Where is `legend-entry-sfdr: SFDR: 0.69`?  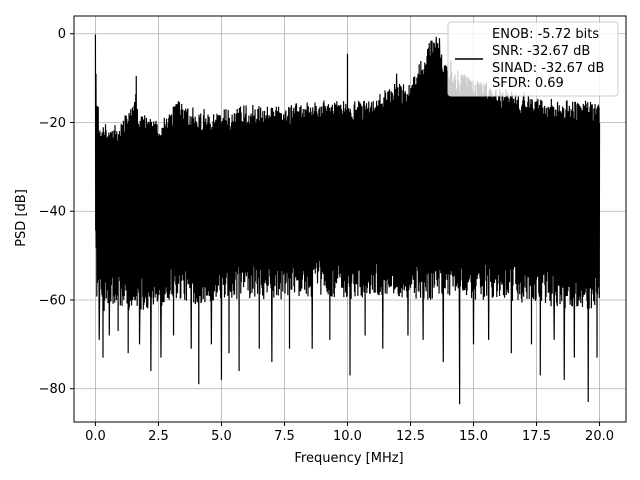 legend-entry-sfdr: SFDR: 0.69 is located at coordinates (528, 83).